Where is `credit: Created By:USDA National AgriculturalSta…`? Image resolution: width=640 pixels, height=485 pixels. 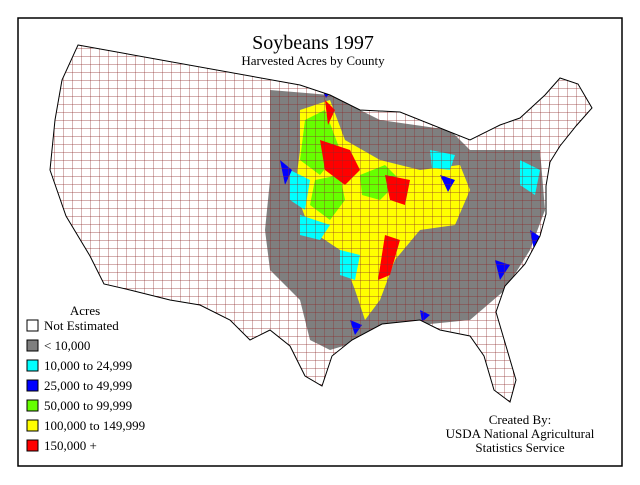 credit: Created By:USDA National AgriculturalSta… is located at coordinates (520, 433).